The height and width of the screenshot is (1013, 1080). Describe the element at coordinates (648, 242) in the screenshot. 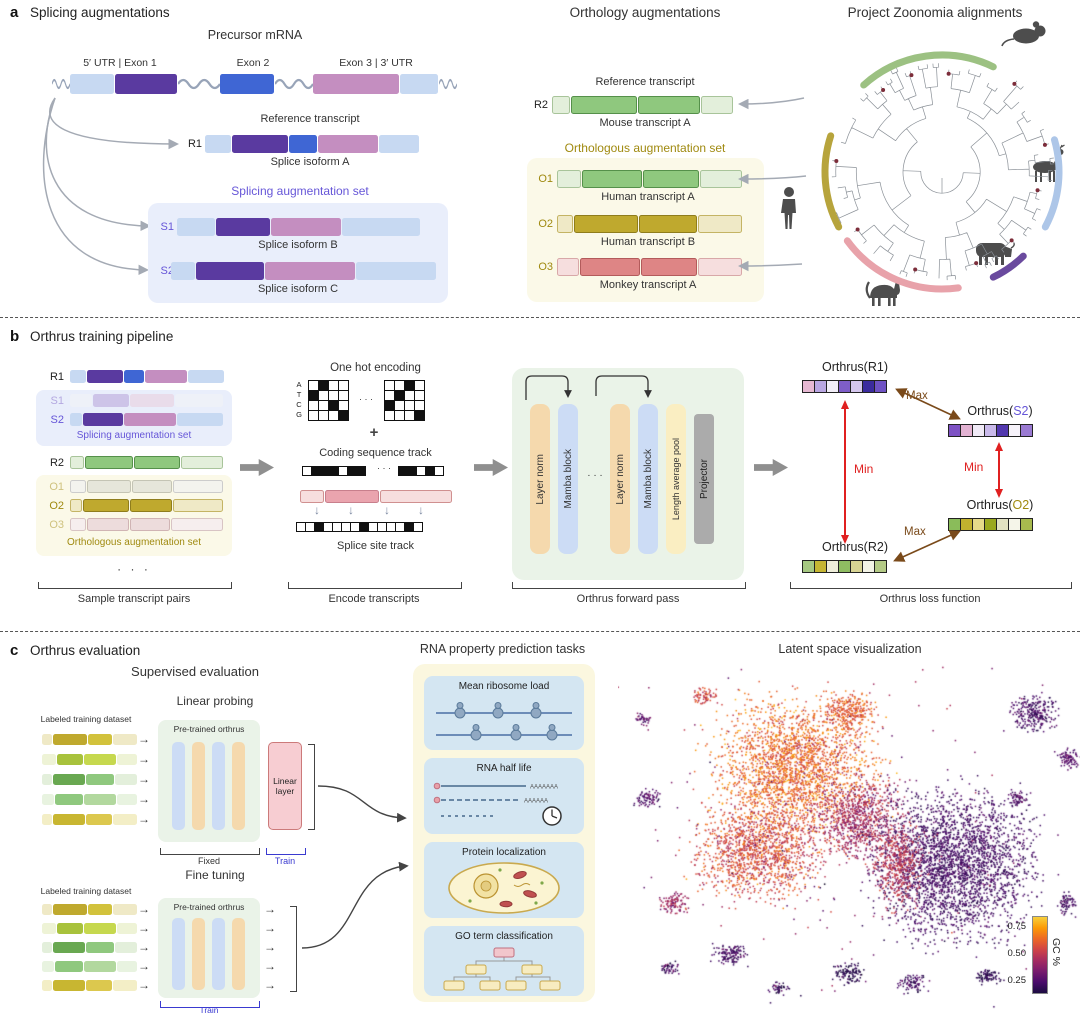

I see `o2-caption: Human transcript B` at that location.